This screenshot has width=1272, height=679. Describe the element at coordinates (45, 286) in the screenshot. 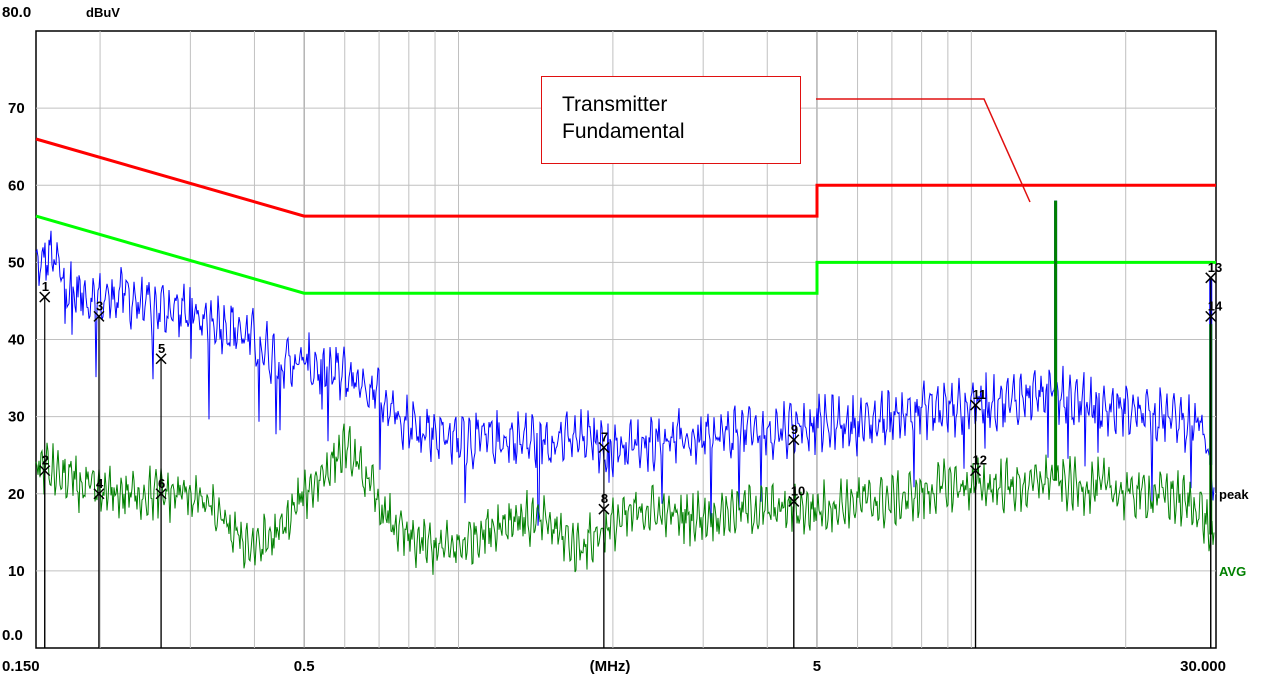

I see `marker-label: 1` at that location.